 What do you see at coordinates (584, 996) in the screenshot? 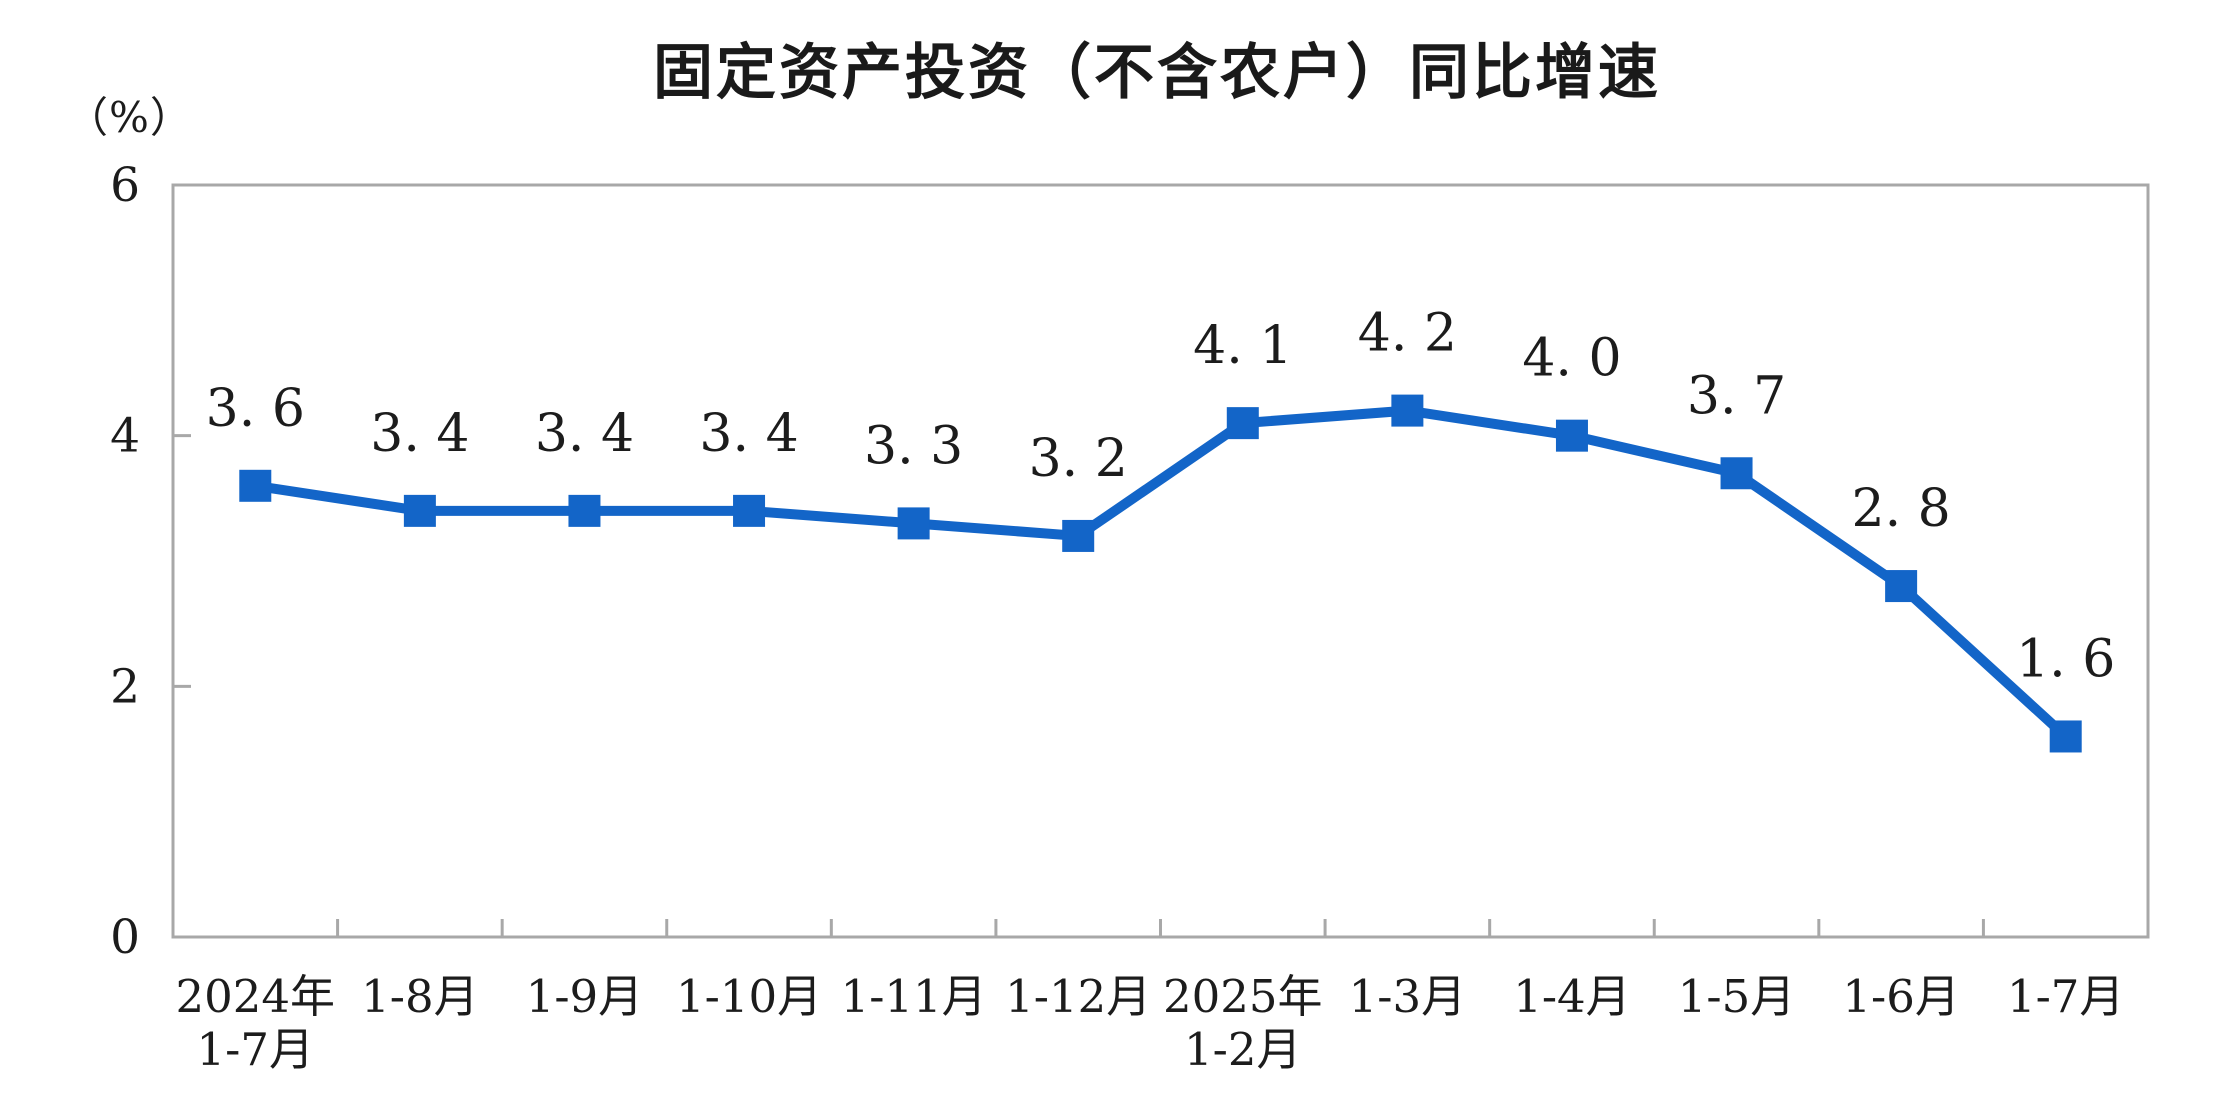
I see `x-tick-label: 1-9月` at bounding box center [584, 996].